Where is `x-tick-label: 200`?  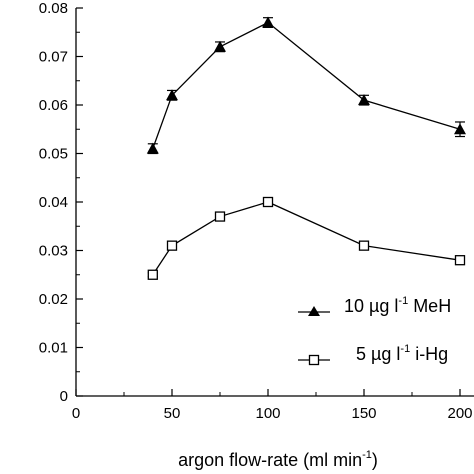
x-tick-label: 200 is located at coordinates (459, 413).